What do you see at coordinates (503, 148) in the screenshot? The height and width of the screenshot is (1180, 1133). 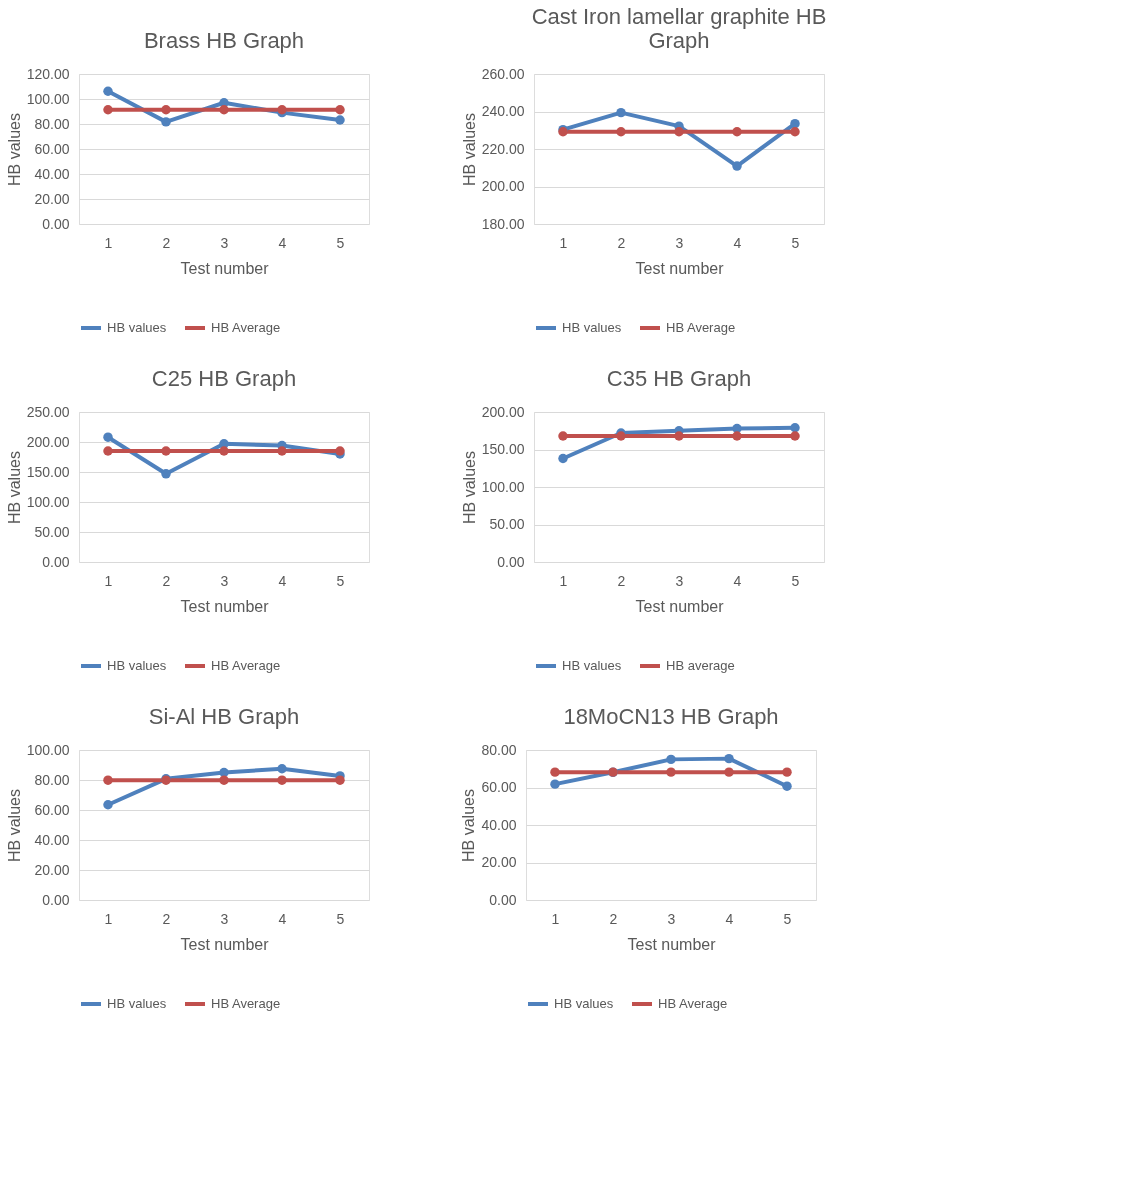 I see `y-tick-label: 220.00` at bounding box center [503, 148].